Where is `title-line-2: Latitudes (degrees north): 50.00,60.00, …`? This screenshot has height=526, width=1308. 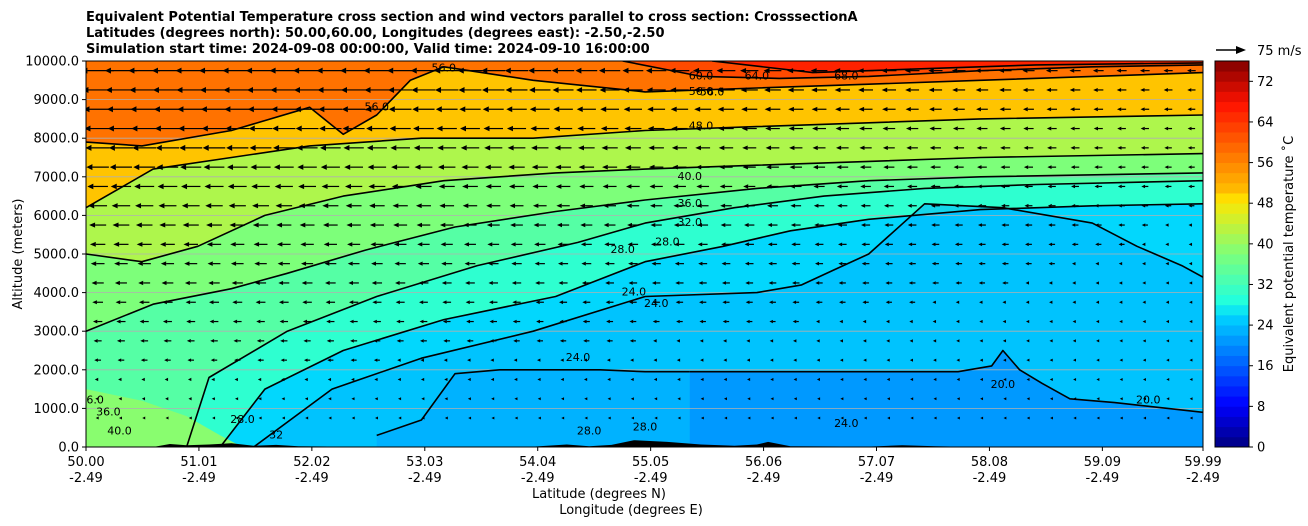
title-line-2: Latitudes (degrees north): 50.00,60.00, … is located at coordinates (375, 33).